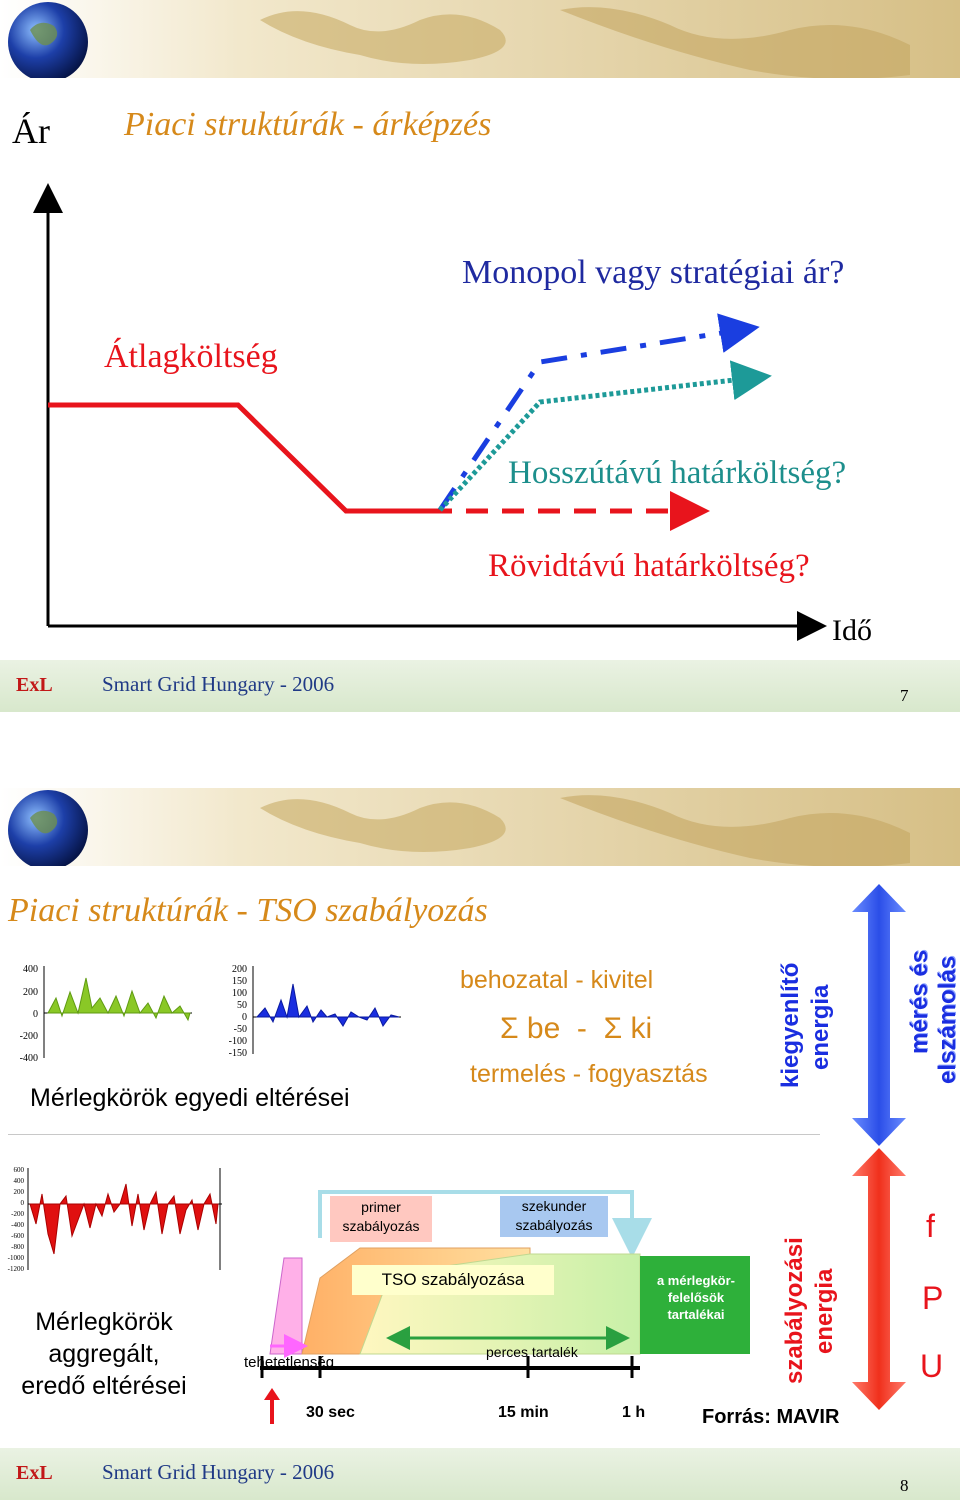  Describe the element at coordinates (480, 1474) in the screenshot. I see `footer: ExL Smart Grid Hungary - 2006 8` at that location.